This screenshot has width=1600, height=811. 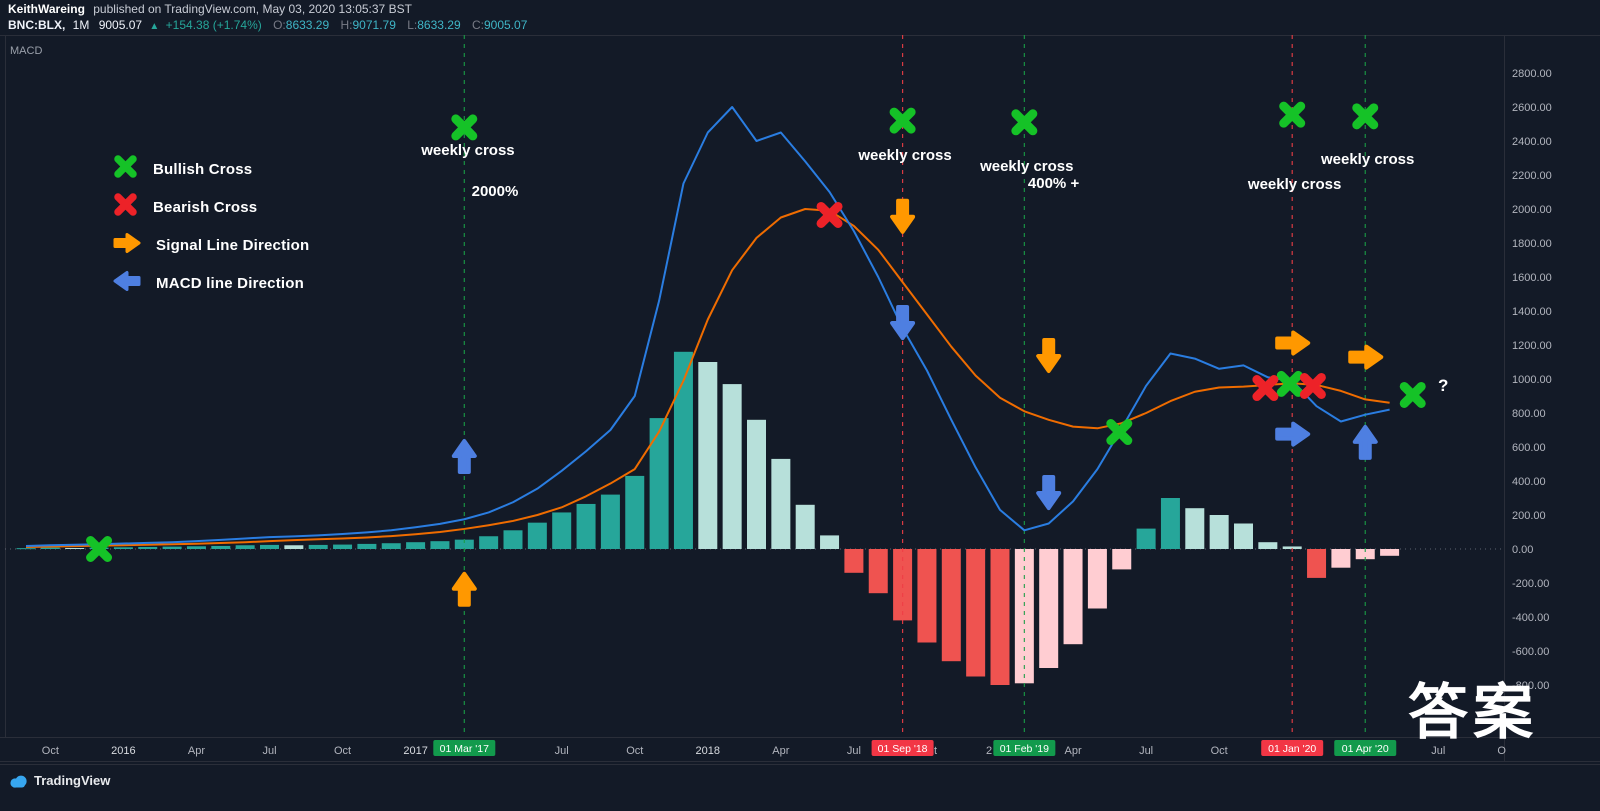 I want to click on legend-item-signal-direction: Signal Line Direction, so click(x=210, y=245).